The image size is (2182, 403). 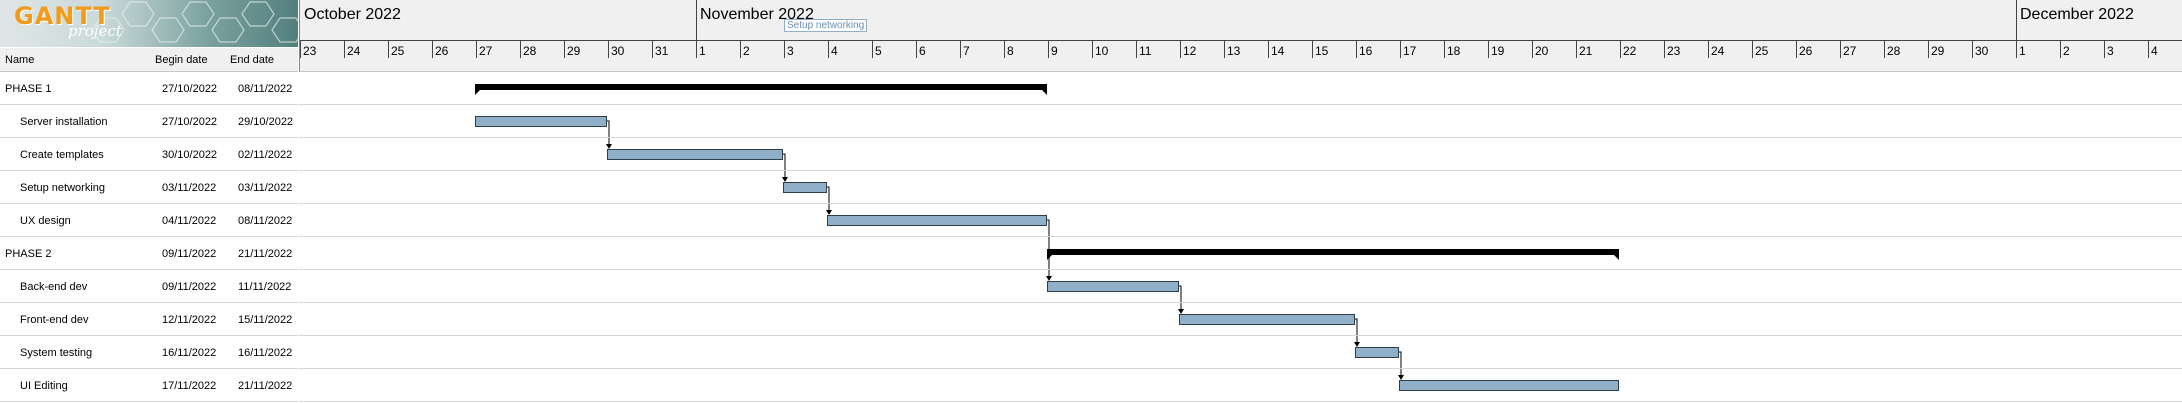 What do you see at coordinates (2016, 20) in the screenshot?
I see `month-separator` at bounding box center [2016, 20].